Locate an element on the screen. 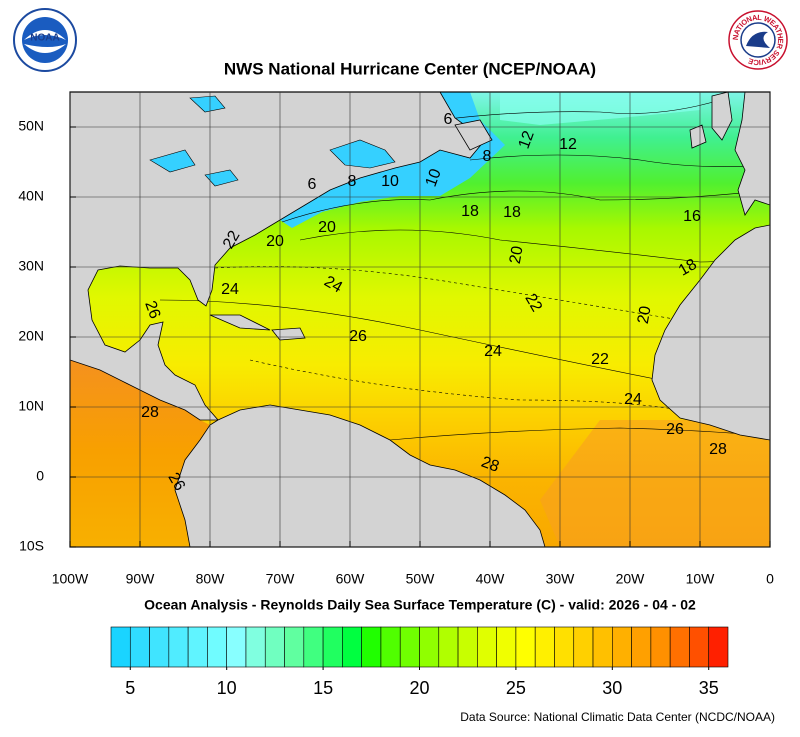  europe is located at coordinates (752, 154).